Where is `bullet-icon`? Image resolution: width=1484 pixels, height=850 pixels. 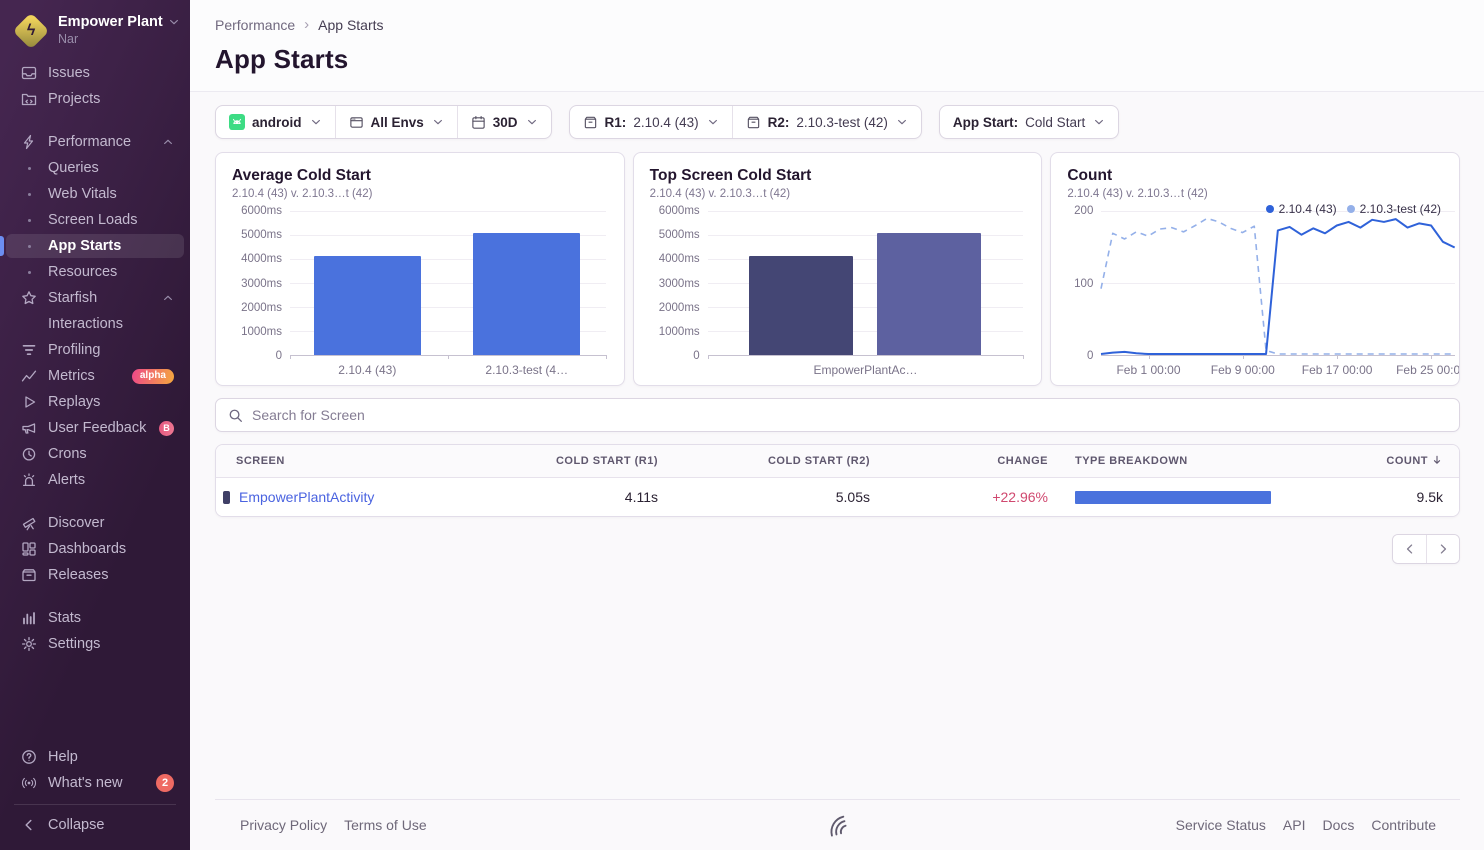
bullet-icon is located at coordinates (29, 272).